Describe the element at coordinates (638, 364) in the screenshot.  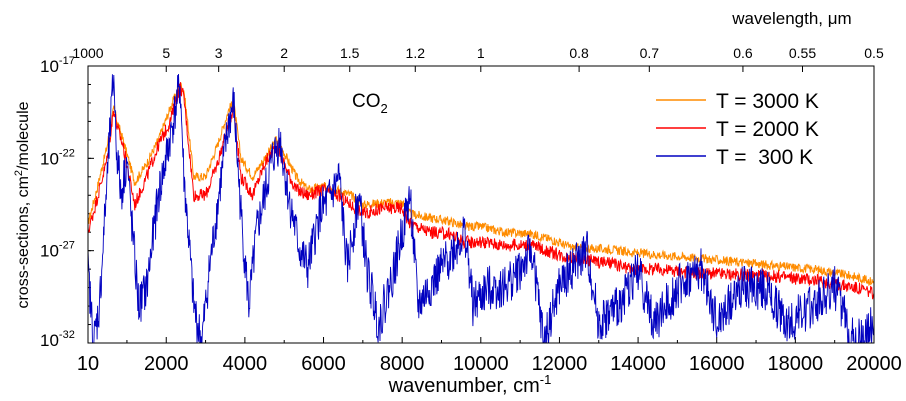
I see `x-tick-label: 14000` at that location.